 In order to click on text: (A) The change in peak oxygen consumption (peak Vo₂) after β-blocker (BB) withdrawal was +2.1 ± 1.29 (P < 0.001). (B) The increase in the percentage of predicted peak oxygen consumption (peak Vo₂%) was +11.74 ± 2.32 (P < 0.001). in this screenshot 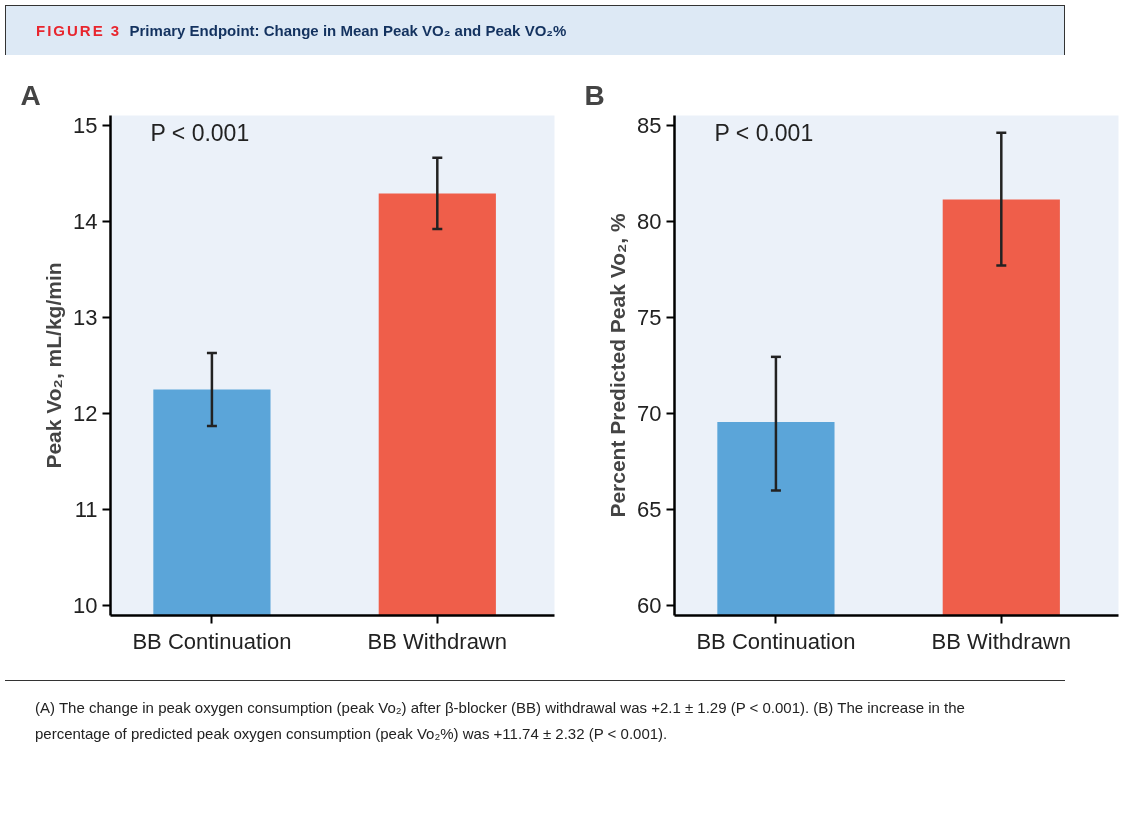, I will do `click(500, 721)`.